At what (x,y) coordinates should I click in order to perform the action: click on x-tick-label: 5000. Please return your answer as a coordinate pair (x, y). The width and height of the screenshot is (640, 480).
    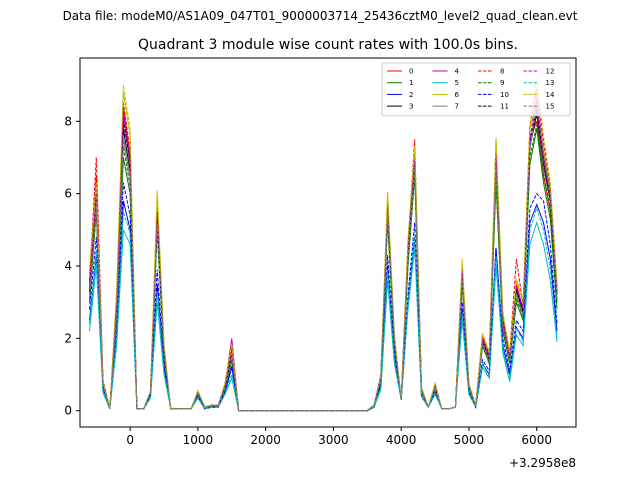
    Looking at the image, I should click on (469, 440).